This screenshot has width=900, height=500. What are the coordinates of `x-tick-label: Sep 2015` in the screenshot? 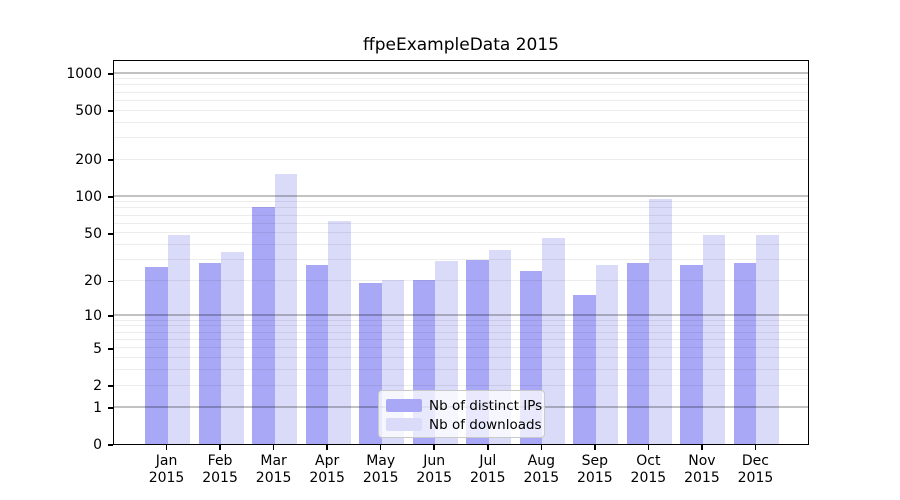 It's located at (595, 470).